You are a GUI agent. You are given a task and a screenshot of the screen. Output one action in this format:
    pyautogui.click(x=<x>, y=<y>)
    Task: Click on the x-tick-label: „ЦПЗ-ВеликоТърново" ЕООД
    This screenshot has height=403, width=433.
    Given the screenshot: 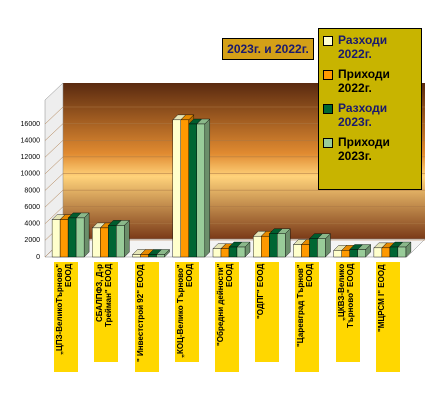 What is the action you would take?
    pyautogui.click(x=66, y=317)
    